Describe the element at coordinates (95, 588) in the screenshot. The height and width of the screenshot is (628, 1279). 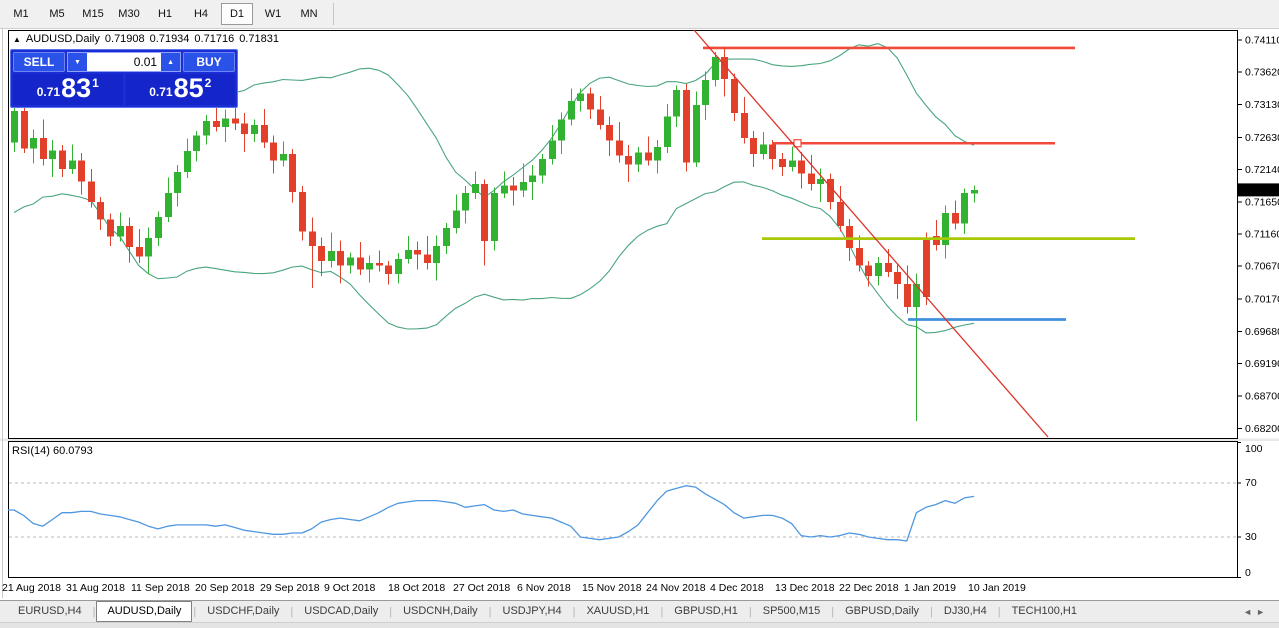
I see `date-axis-label: 31 Aug 2018` at that location.